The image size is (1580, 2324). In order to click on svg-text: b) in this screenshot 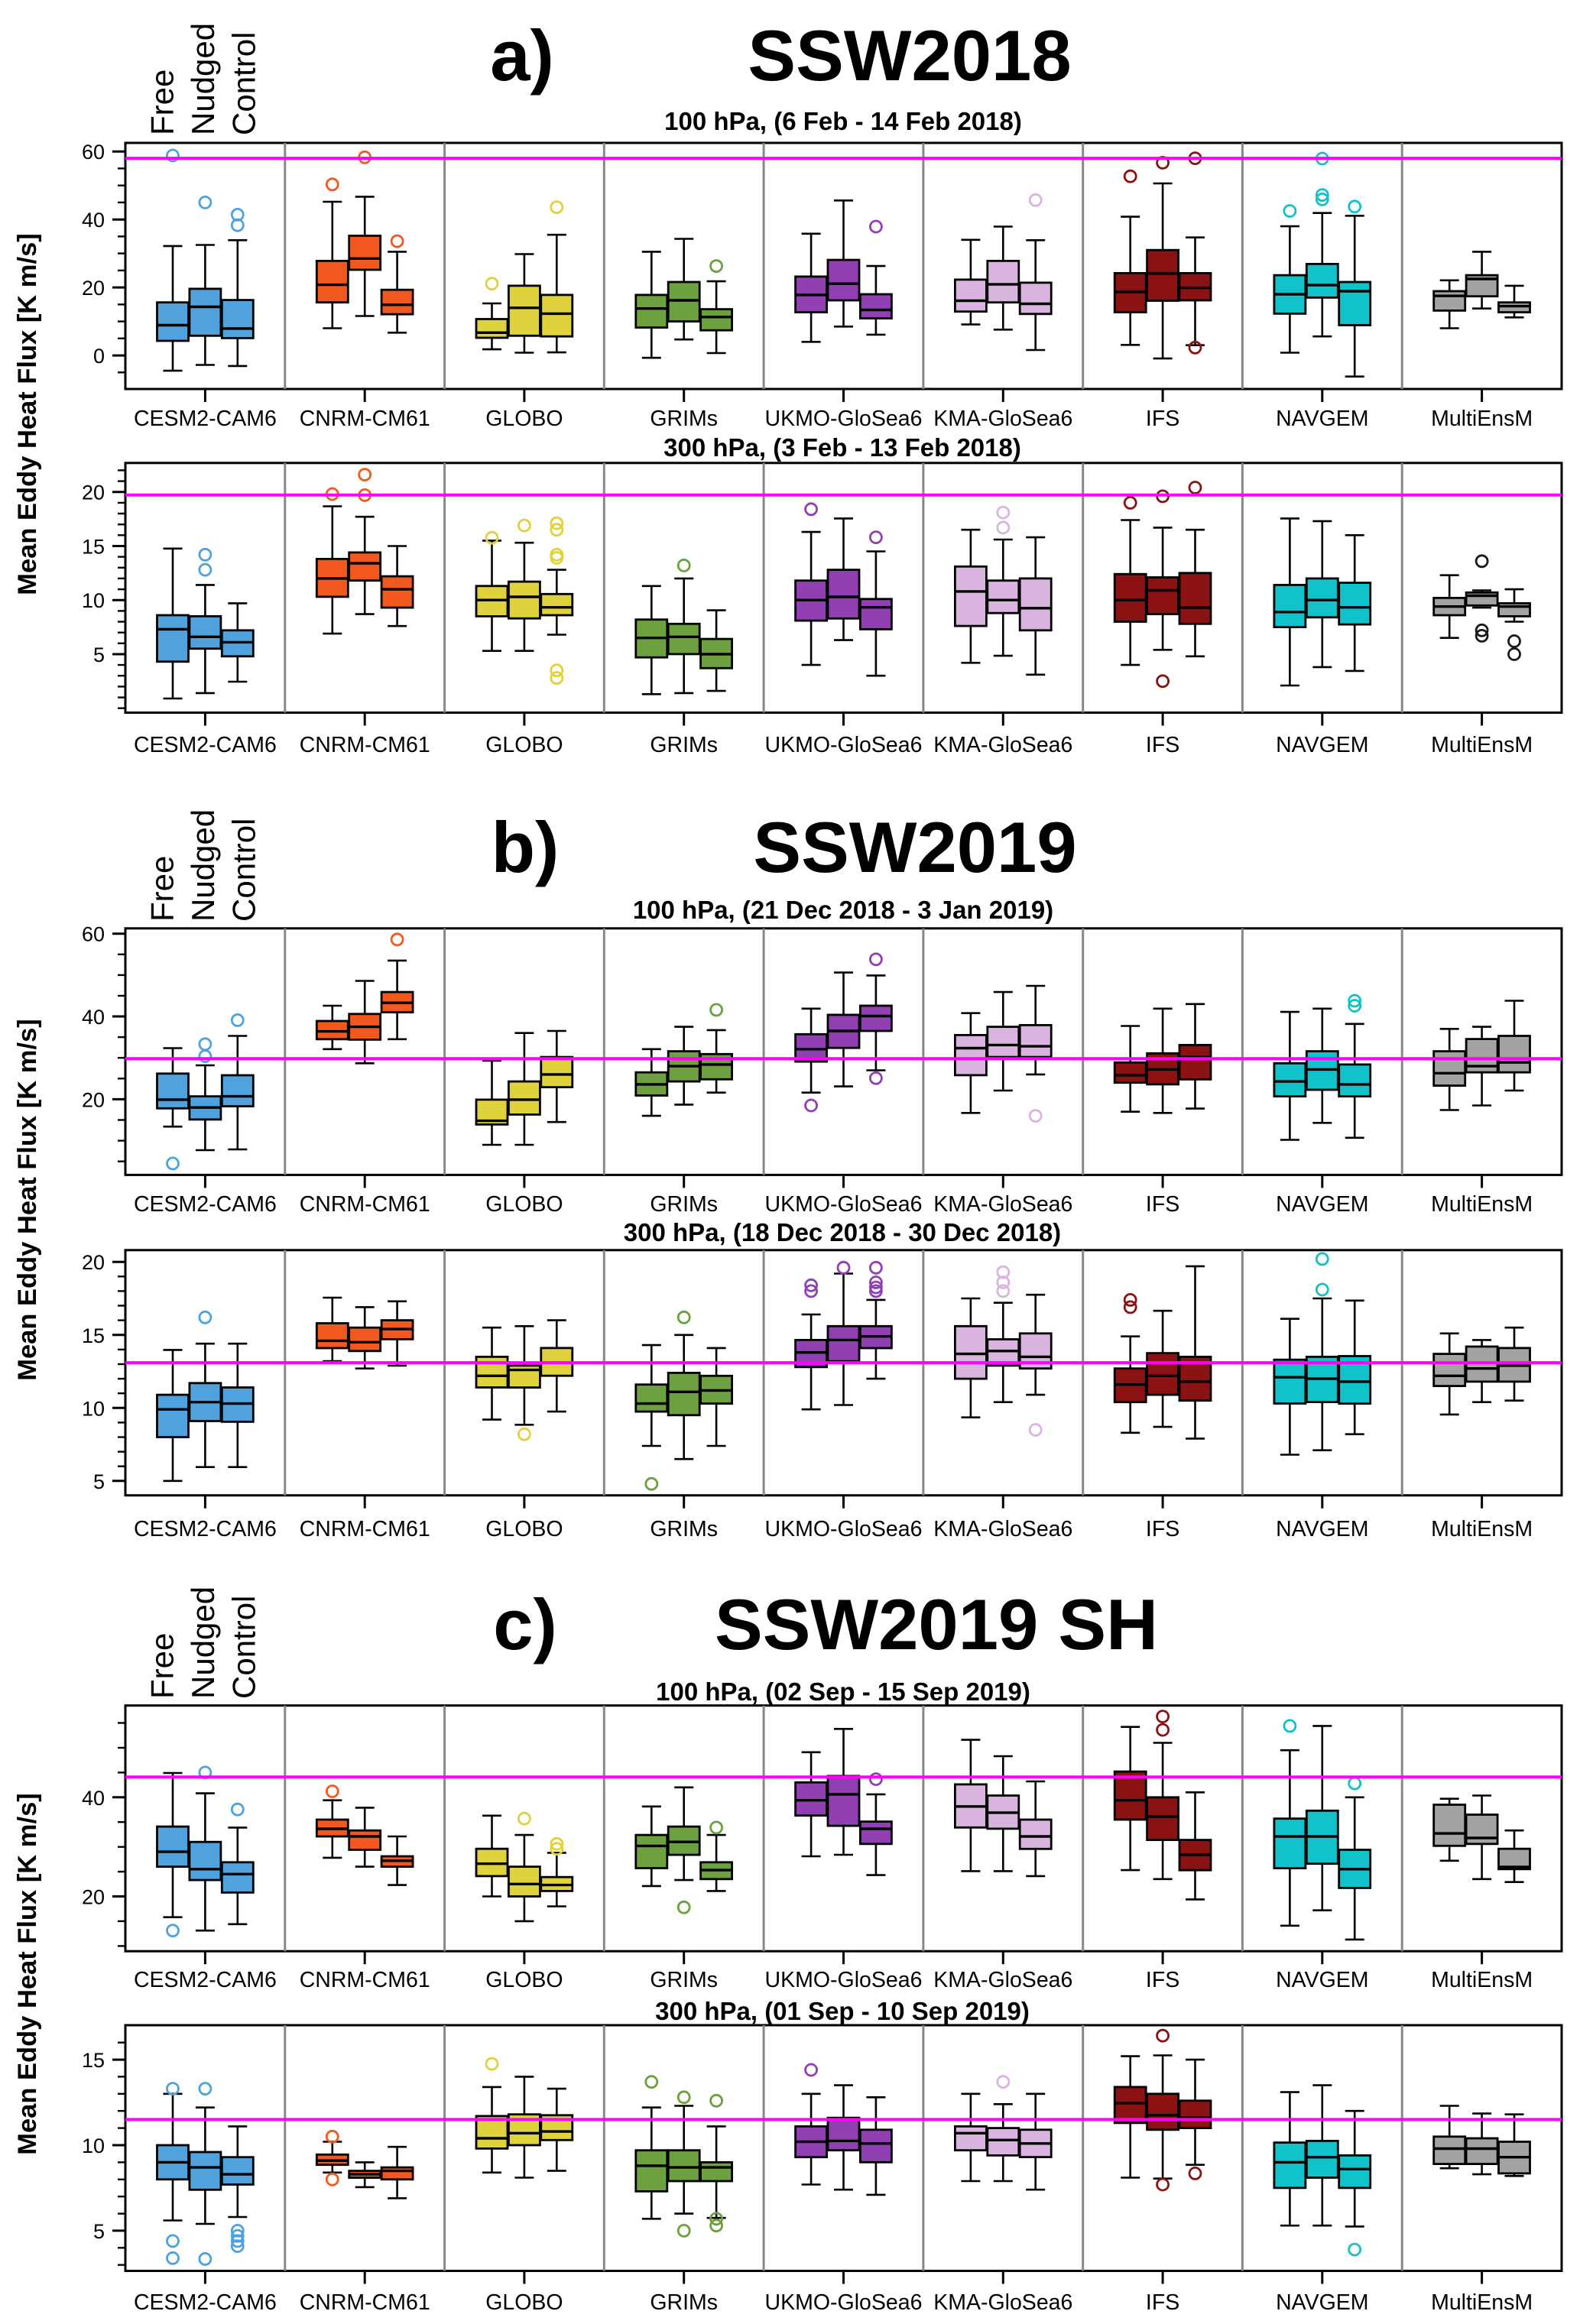, I will do `click(526, 847)`.